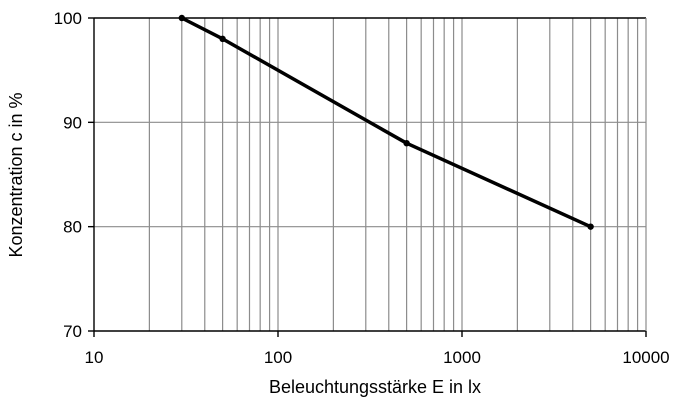  What do you see at coordinates (72, 331) in the screenshot?
I see `y-tick-label: 70` at bounding box center [72, 331].